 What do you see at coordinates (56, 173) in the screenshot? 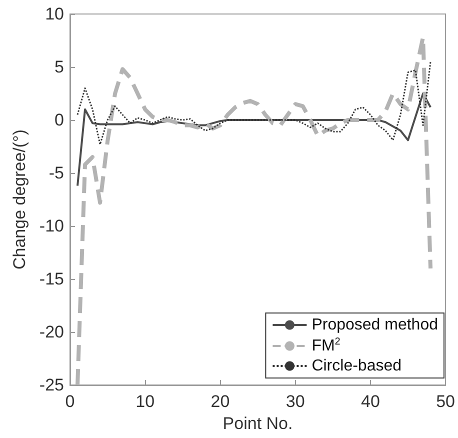
I see `y-tick-label: -5` at bounding box center [56, 173].